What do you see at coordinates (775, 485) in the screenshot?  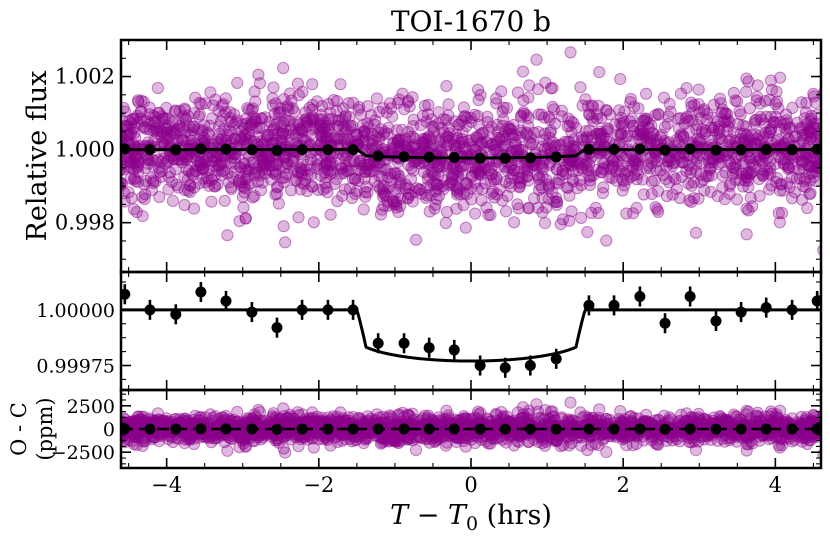 I see `x-tick-label: 4` at bounding box center [775, 485].